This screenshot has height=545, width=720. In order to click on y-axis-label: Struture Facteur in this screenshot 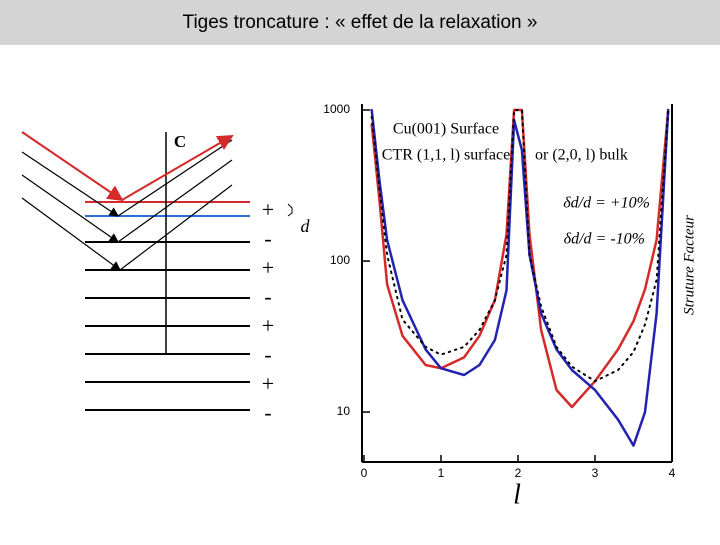, I will do `click(689, 265)`.